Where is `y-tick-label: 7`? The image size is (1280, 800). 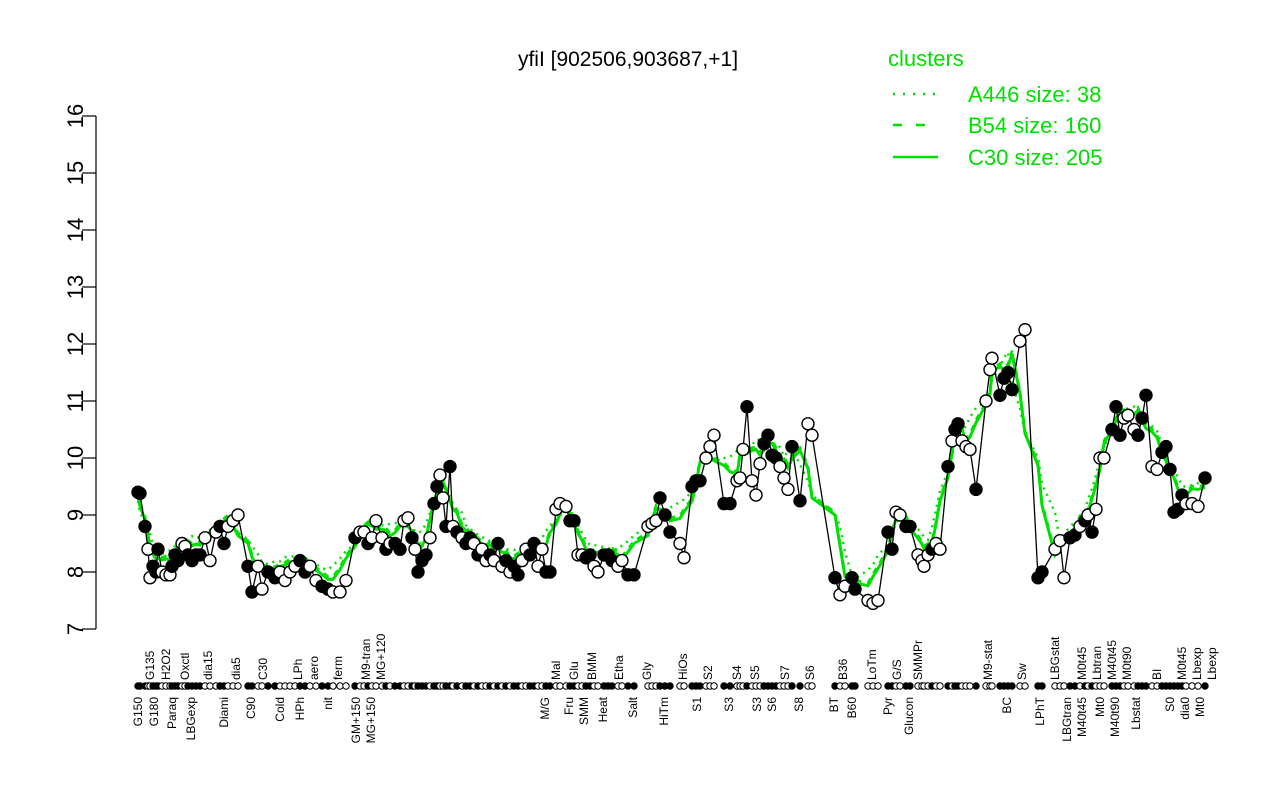 y-tick-label: 7 is located at coordinates (75, 629).